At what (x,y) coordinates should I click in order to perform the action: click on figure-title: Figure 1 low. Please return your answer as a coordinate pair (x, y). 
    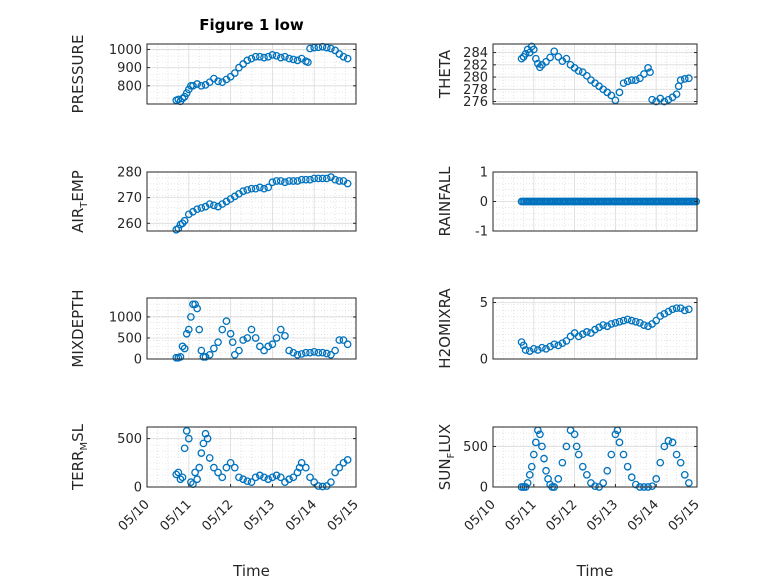
    Looking at the image, I should click on (251, 25).